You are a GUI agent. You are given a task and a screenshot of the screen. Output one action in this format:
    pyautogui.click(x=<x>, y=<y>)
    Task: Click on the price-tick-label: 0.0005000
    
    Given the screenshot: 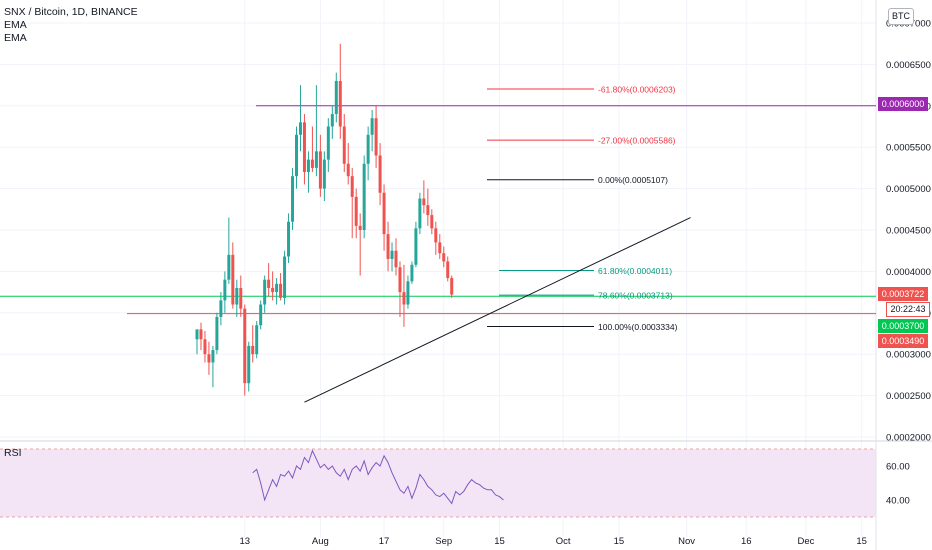 What is the action you would take?
    pyautogui.click(x=908, y=189)
    